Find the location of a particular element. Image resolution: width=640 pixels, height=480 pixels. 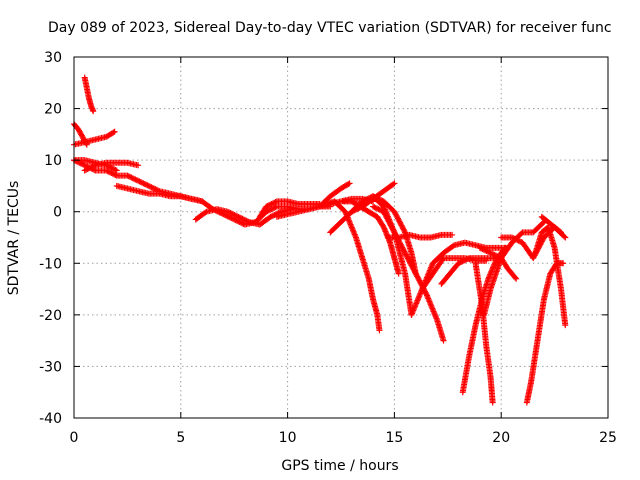

y-tick-label: 0 is located at coordinates (57, 213).